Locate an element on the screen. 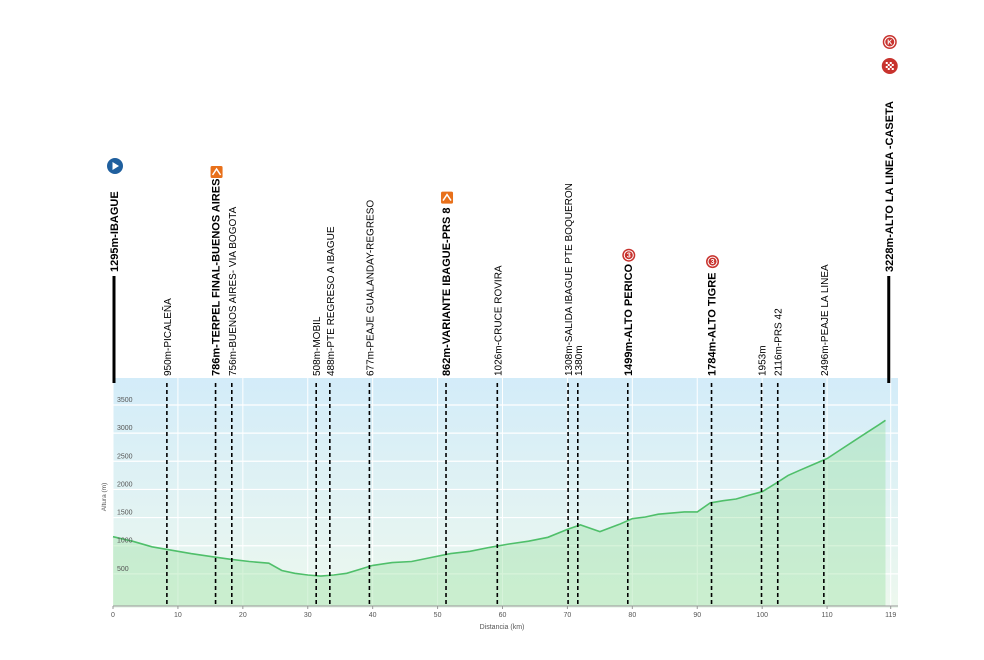  waypoint-label: 756m-BUENOS AIRES- VIA BOGOTA is located at coordinates (233, 291).